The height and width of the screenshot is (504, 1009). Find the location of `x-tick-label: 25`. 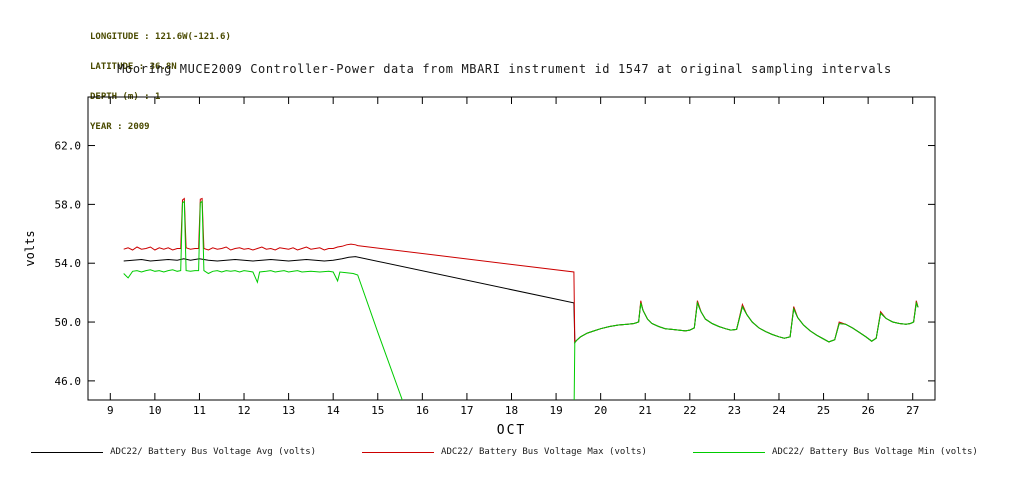

x-tick-label: 25 is located at coordinates (823, 410).